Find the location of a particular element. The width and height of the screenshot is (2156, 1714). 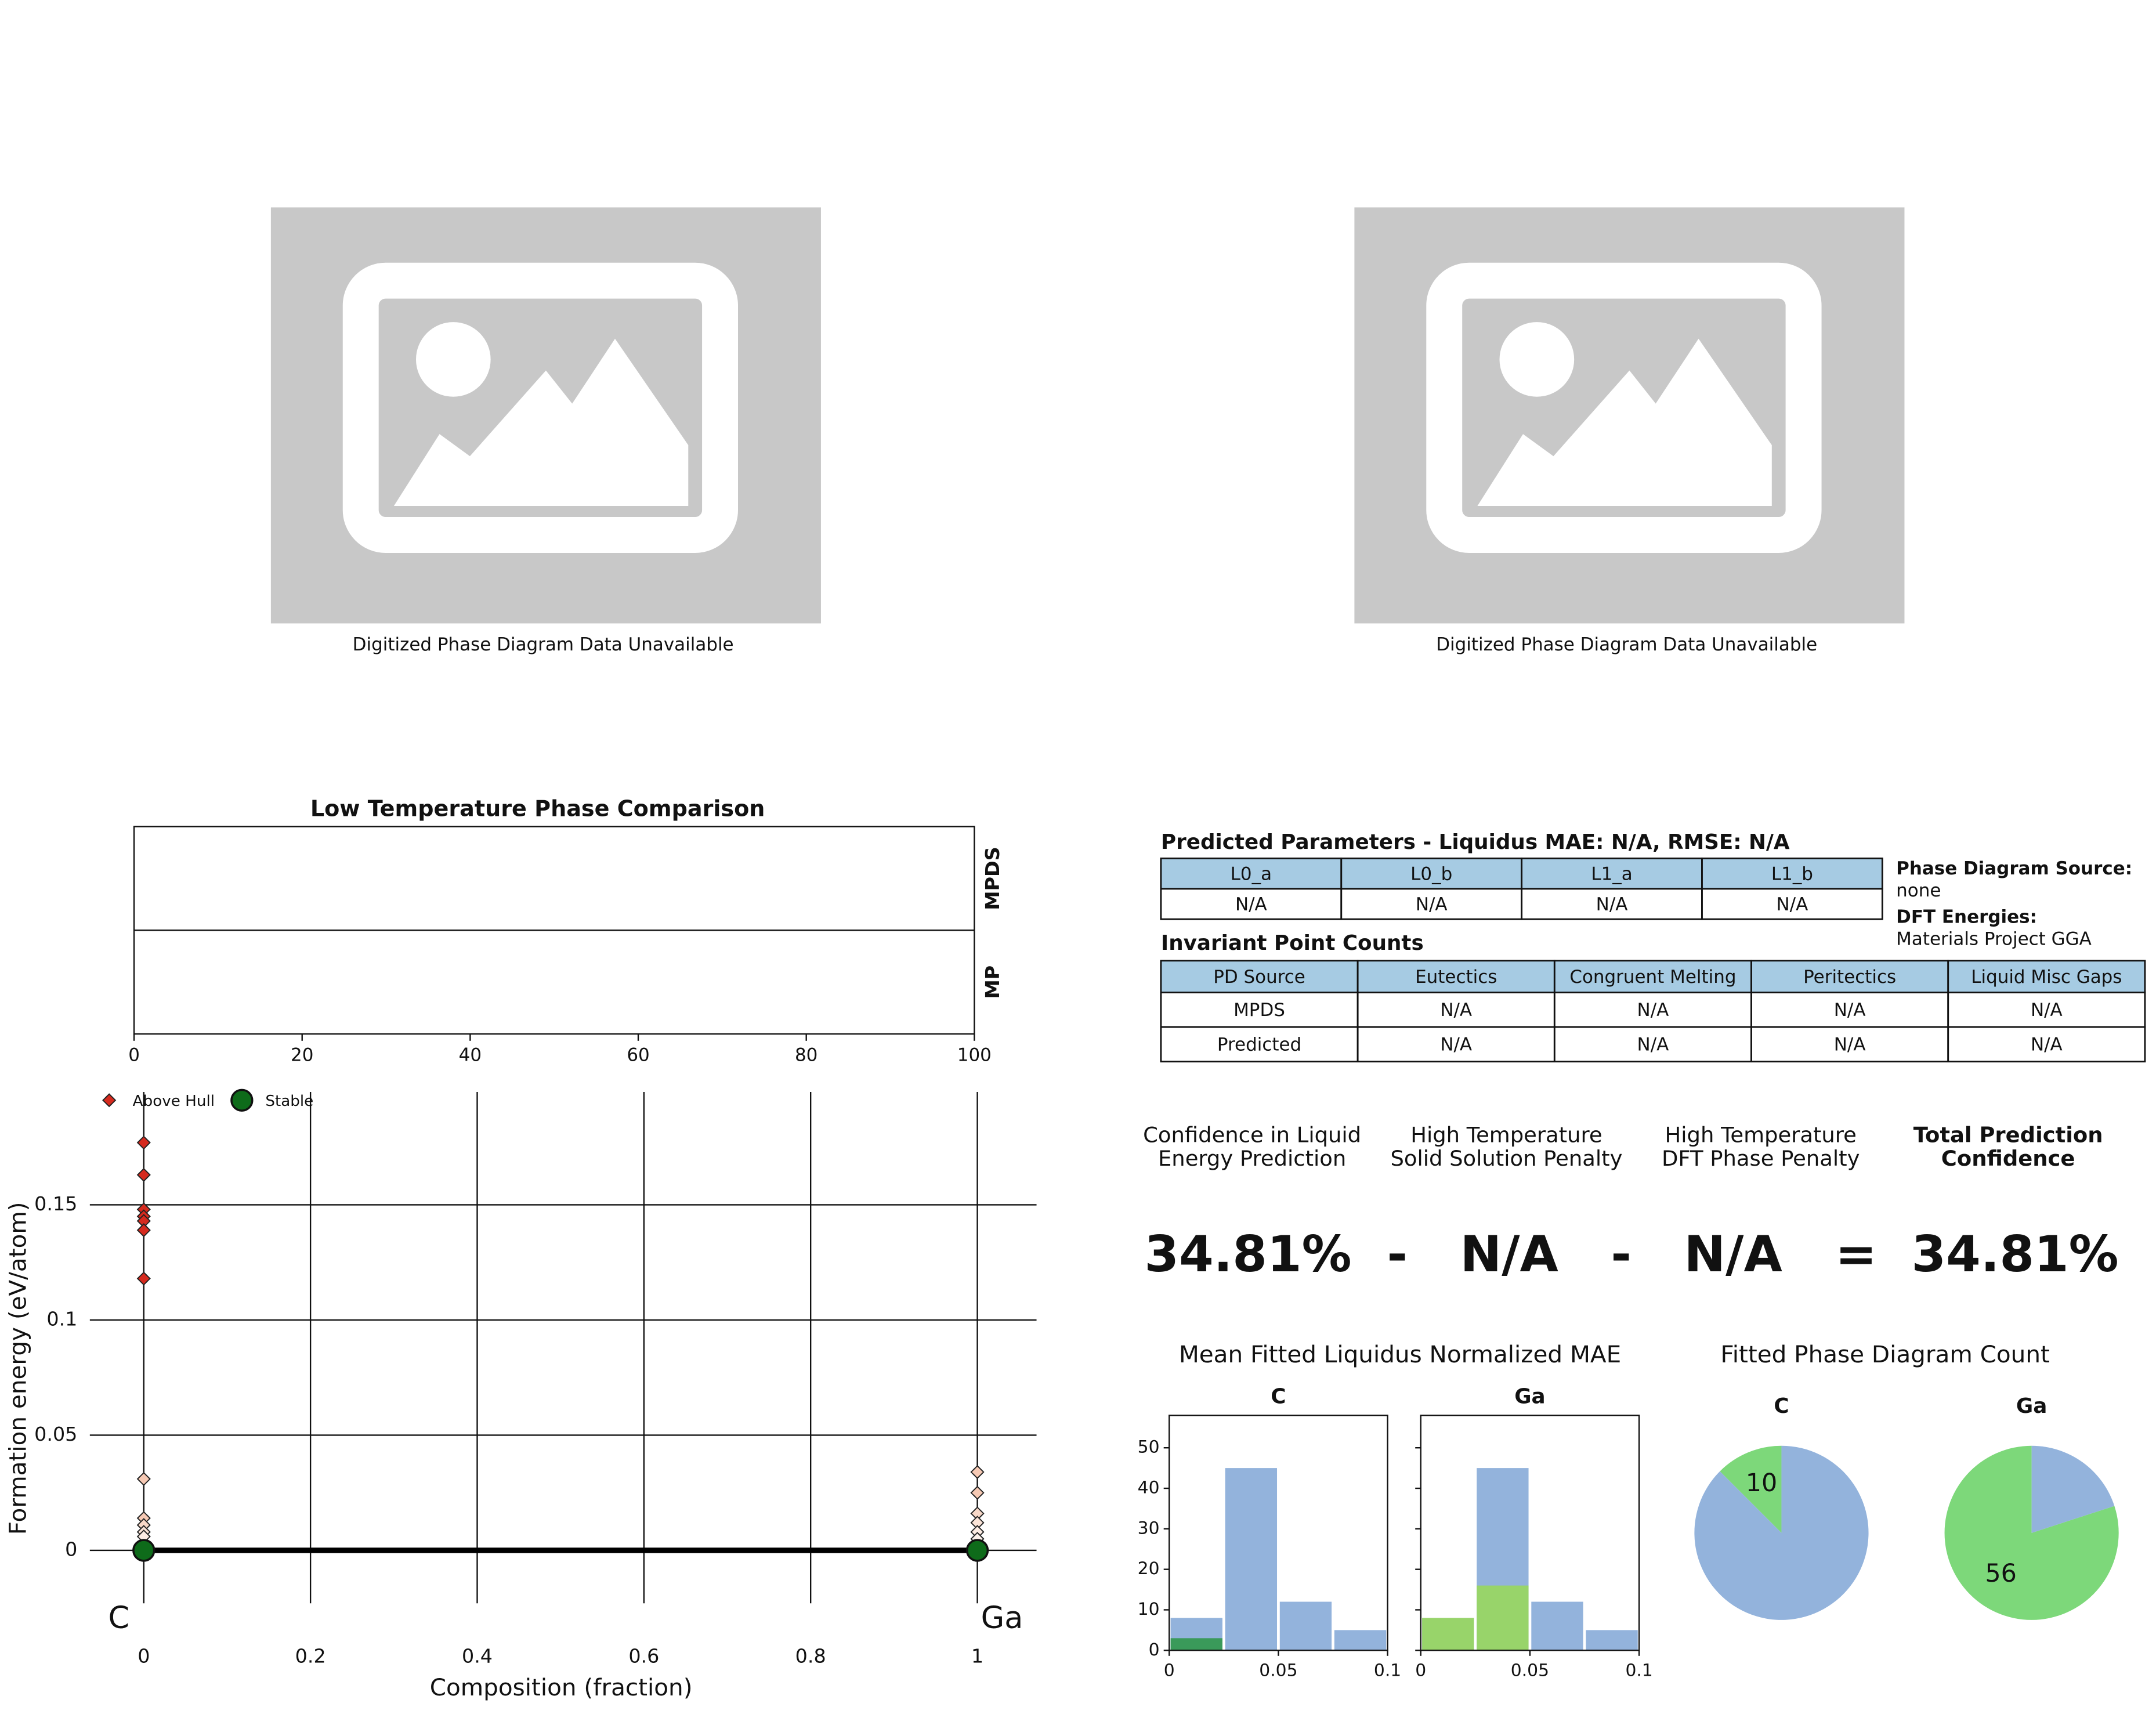

x-tick-label: 0.2 is located at coordinates (310, 1657).